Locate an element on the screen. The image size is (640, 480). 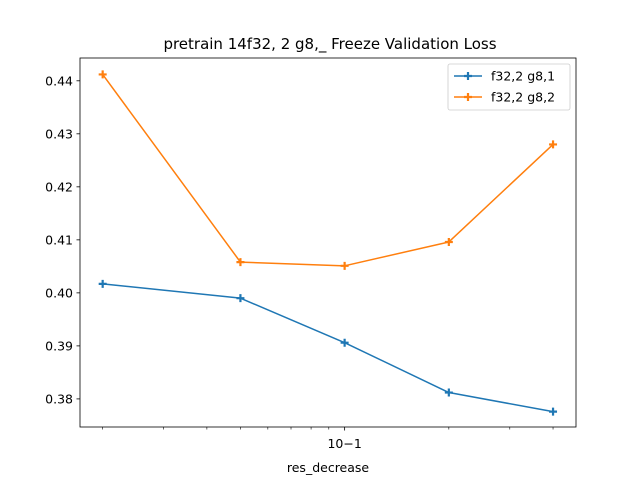
y-tick-label: 0.43 is located at coordinates (59, 133).